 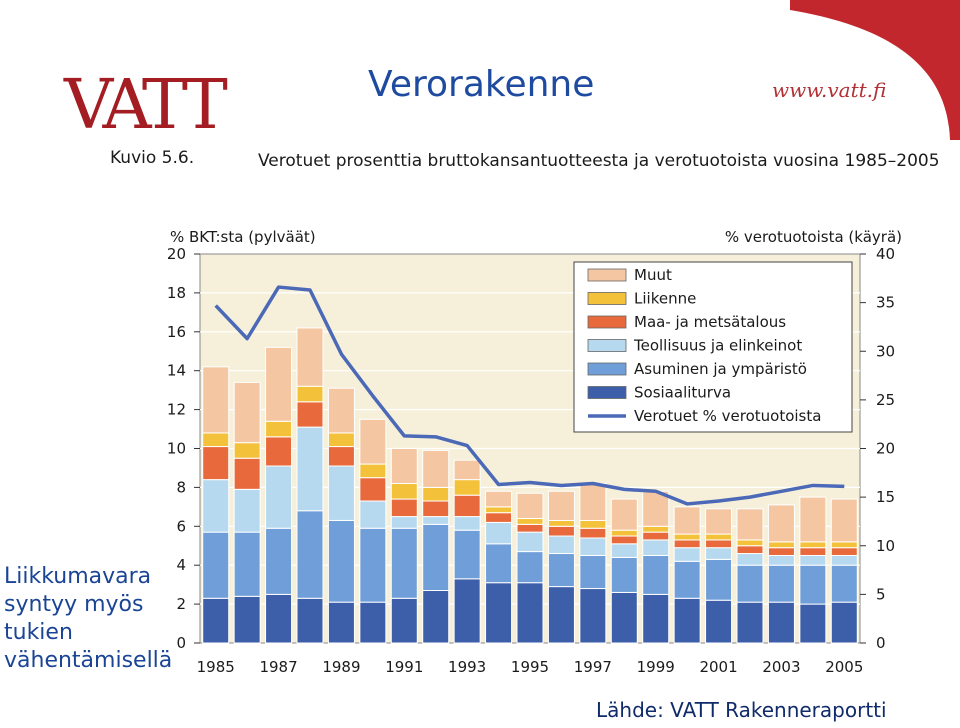 What do you see at coordinates (885, 546) in the screenshot?
I see `y2-tick-label: 10` at bounding box center [885, 546].